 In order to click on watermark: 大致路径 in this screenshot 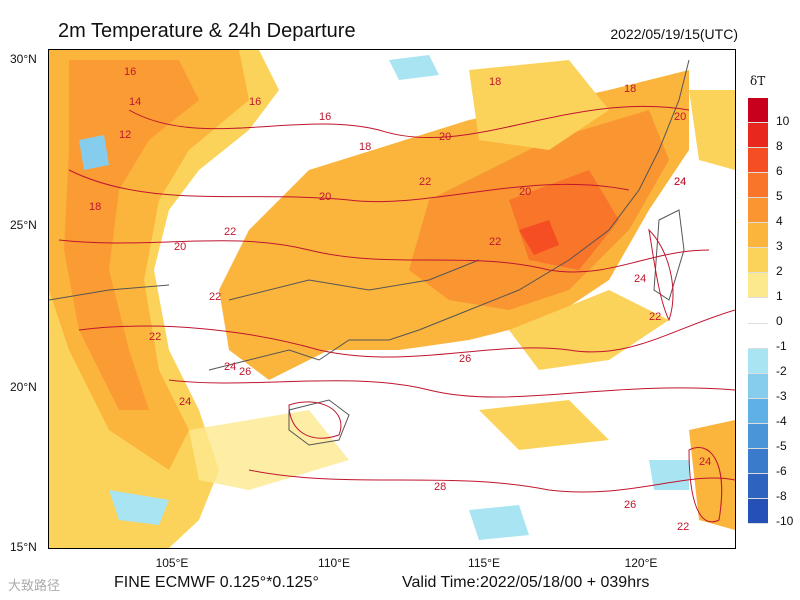, I will do `click(34, 585)`.